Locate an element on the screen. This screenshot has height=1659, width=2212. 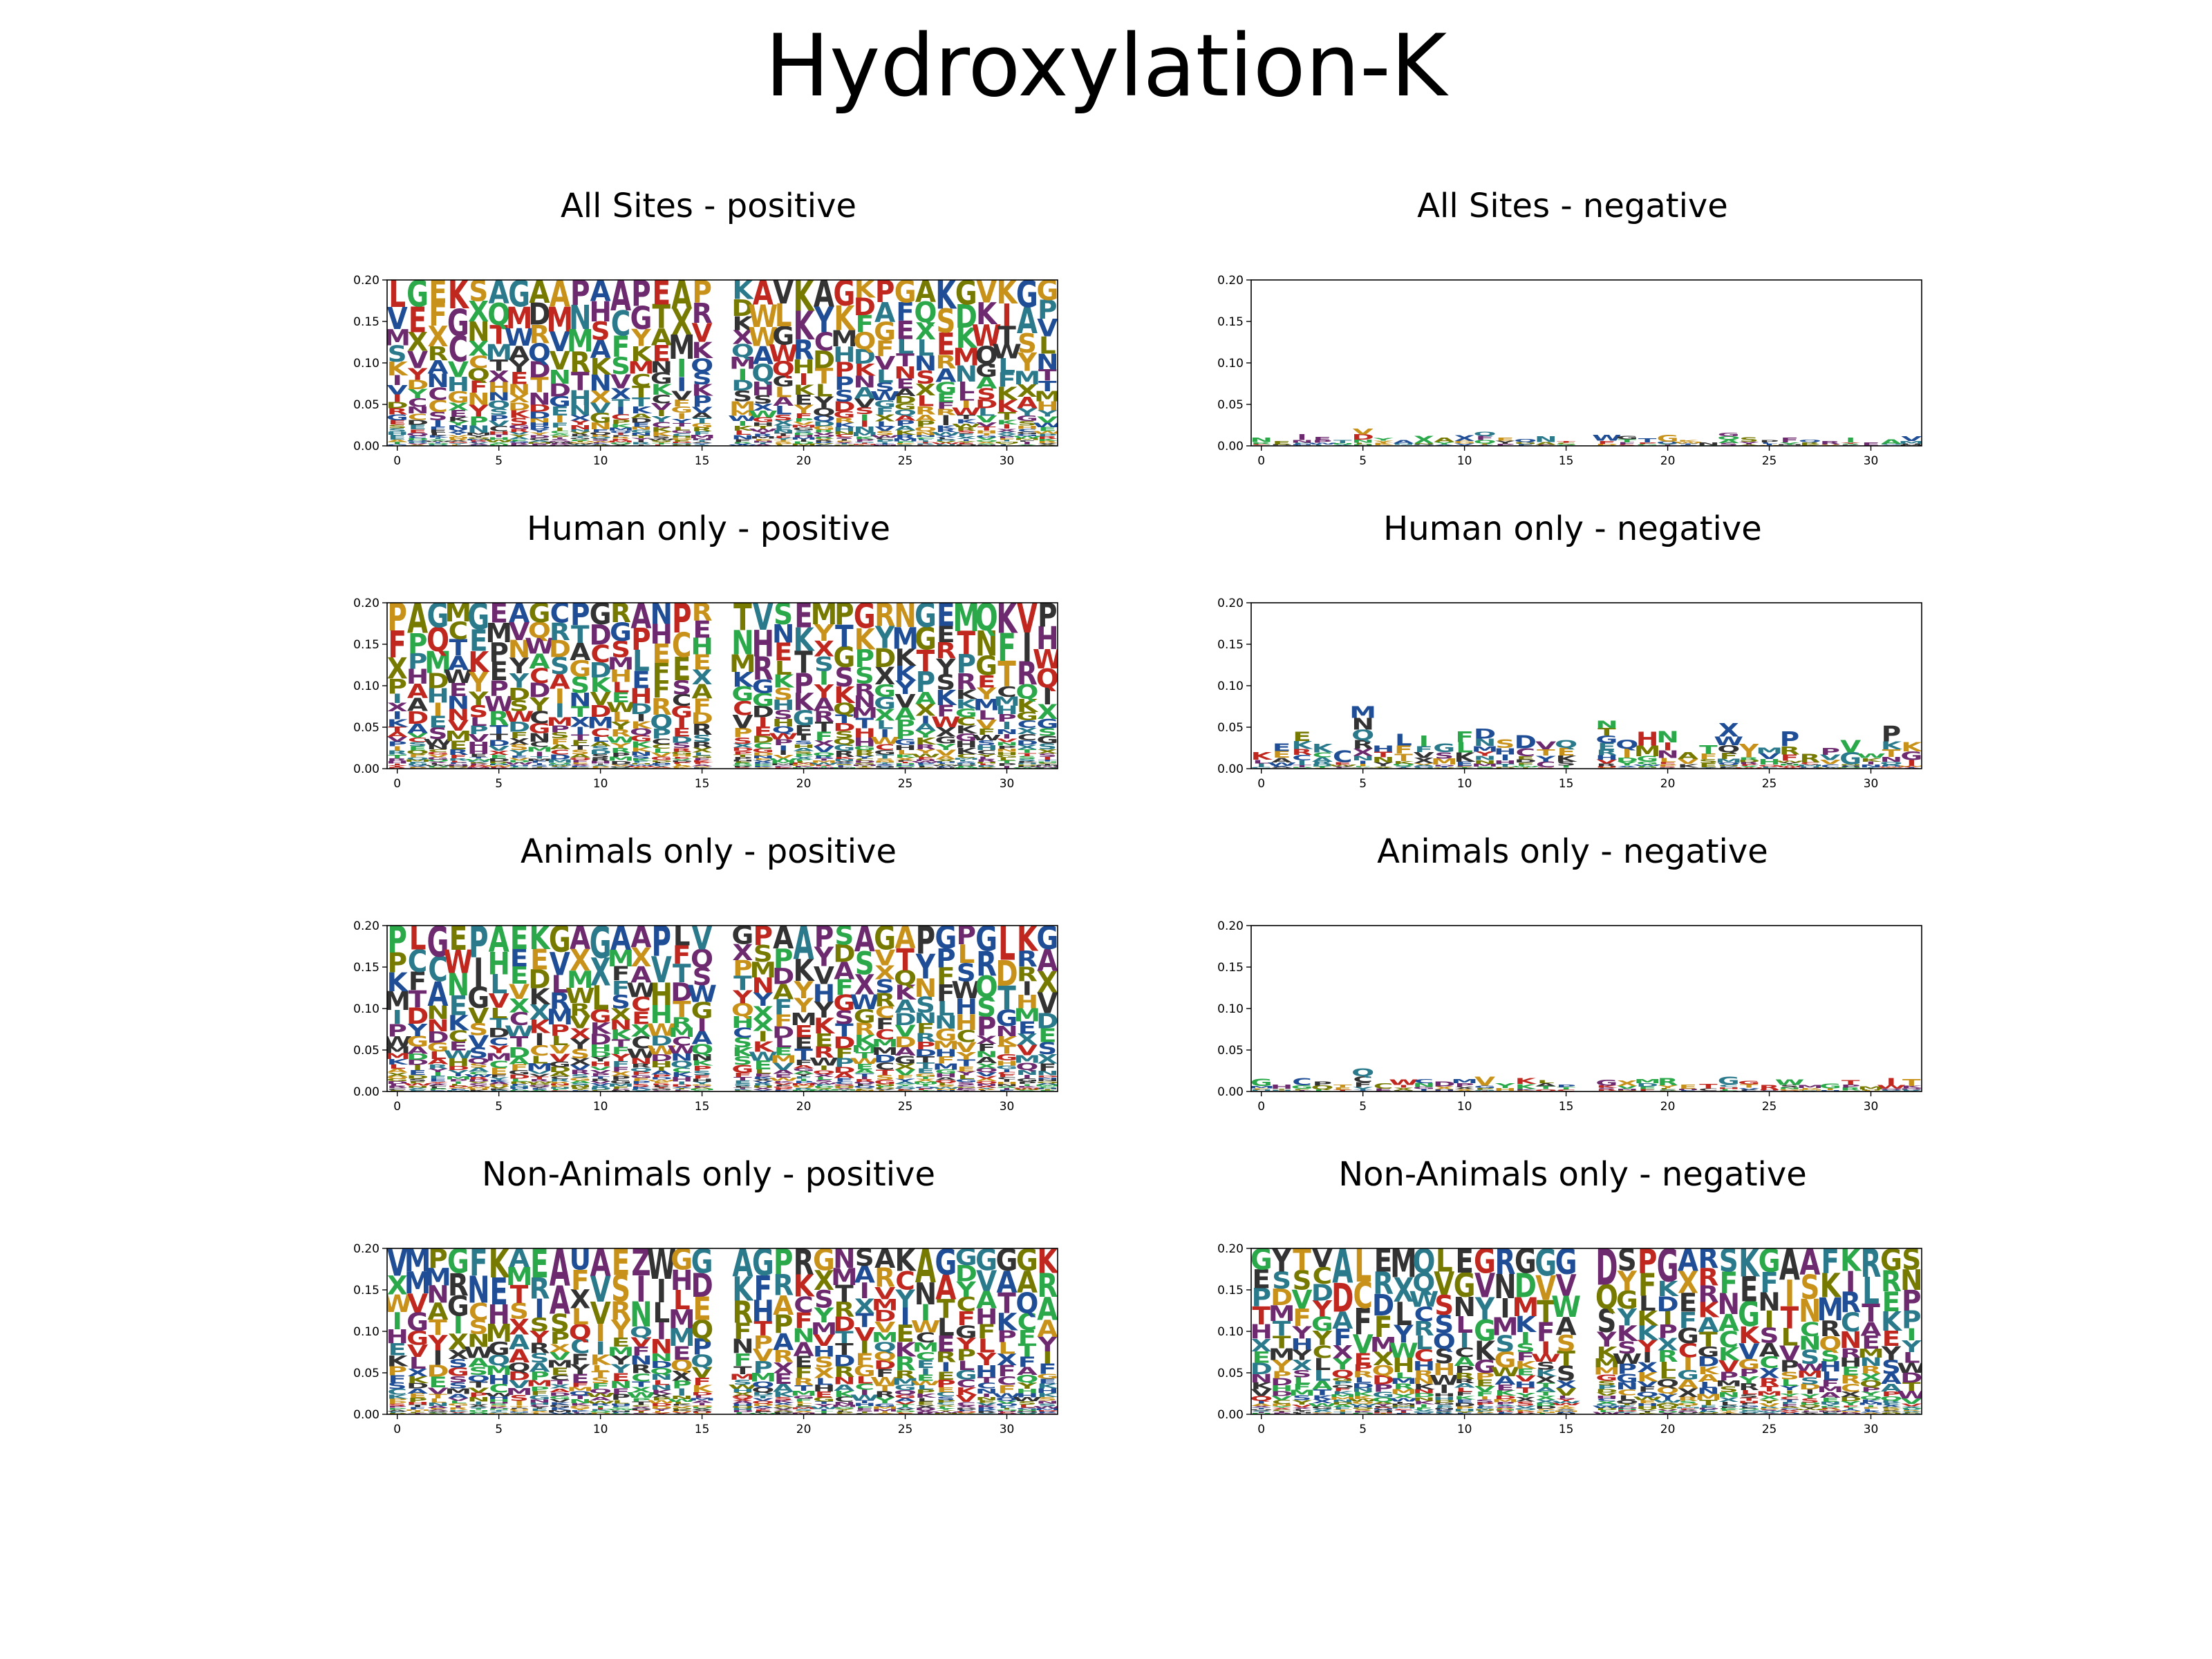
y-tick-label: 0.05 is located at coordinates (1230, 405).